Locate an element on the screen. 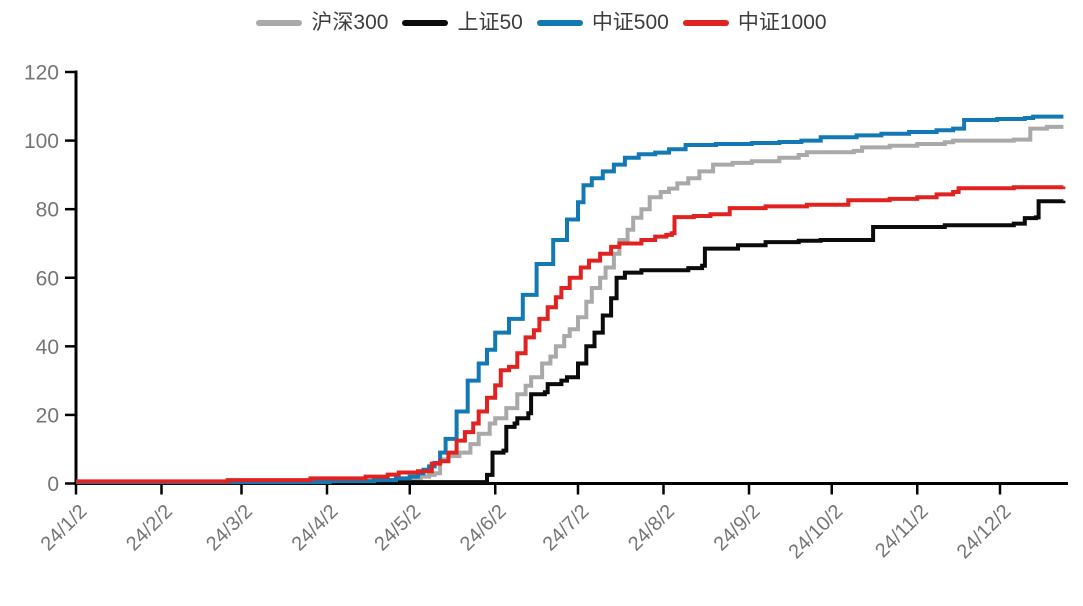 The width and height of the screenshot is (1083, 606). legend-swatch-zz1000 is located at coordinates (705, 22).